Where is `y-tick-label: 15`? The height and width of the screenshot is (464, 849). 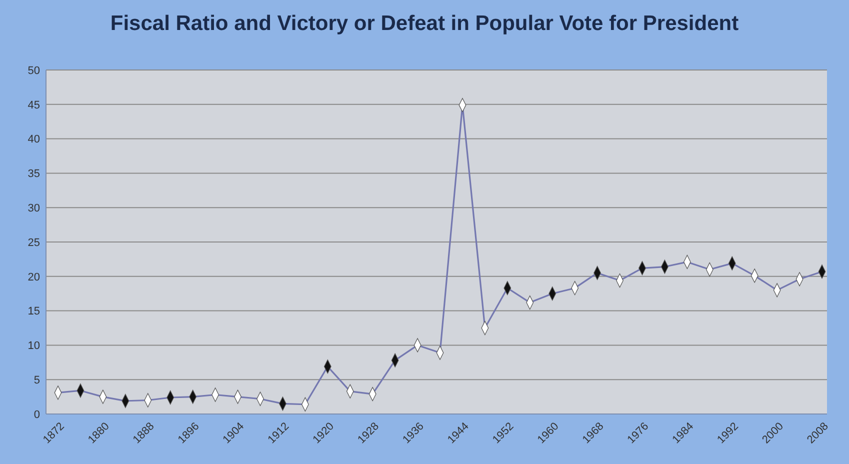
y-tick-label: 15 is located at coordinates (34, 312).